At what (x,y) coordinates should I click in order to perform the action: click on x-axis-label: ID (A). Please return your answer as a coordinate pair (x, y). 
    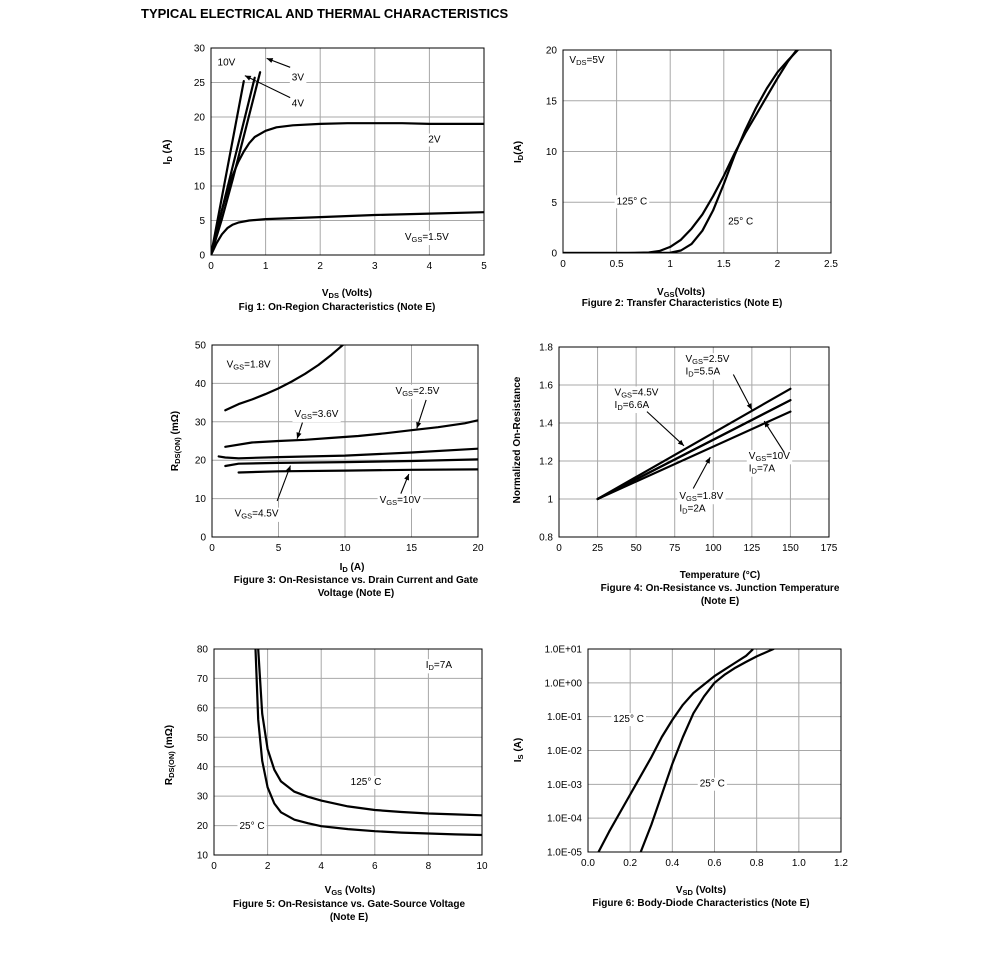
    Looking at the image, I should click on (352, 568).